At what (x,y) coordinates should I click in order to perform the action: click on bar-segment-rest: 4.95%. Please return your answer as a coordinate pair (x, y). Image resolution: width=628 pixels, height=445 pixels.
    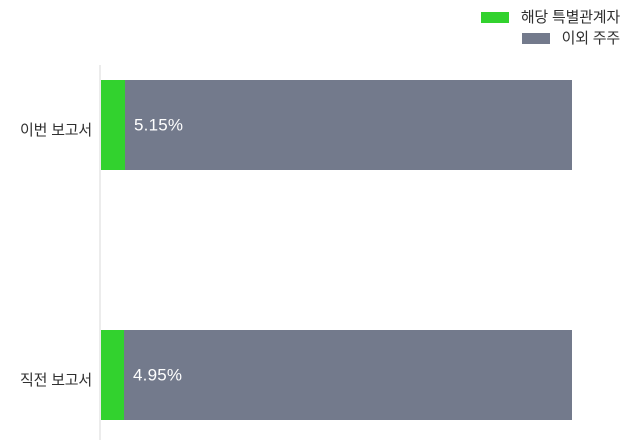
    Looking at the image, I should click on (348, 375).